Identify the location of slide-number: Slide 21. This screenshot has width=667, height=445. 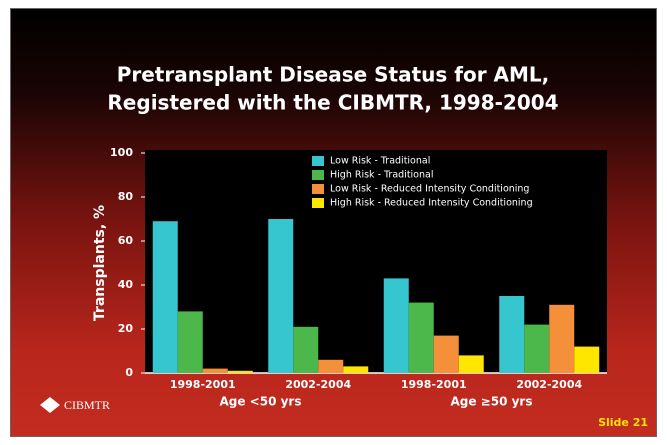
(623, 422).